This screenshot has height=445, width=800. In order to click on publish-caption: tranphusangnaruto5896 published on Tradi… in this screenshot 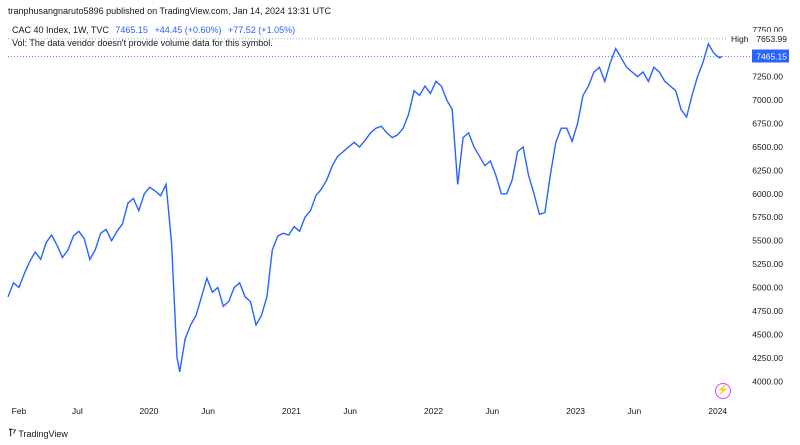, I will do `click(170, 11)`.